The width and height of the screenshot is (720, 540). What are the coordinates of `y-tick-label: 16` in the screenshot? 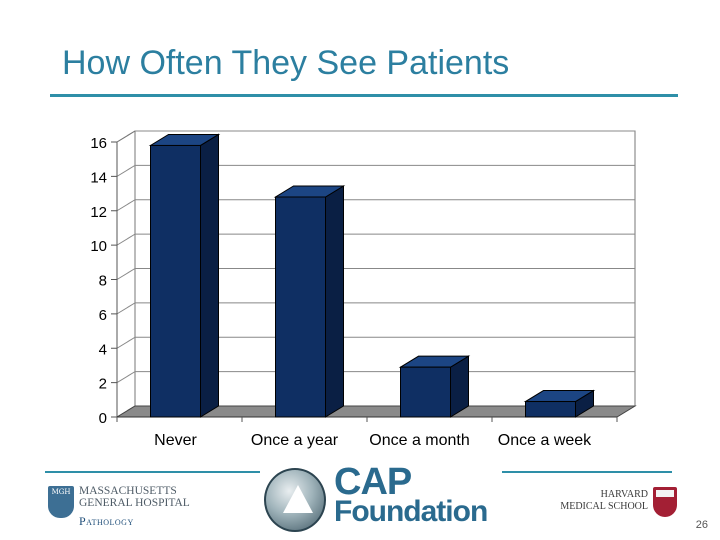 It's located at (98, 143).